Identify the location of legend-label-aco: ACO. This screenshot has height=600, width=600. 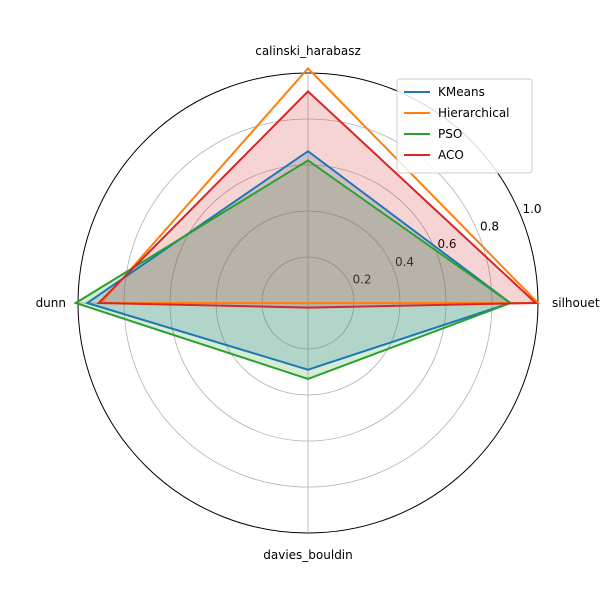
(451, 155).